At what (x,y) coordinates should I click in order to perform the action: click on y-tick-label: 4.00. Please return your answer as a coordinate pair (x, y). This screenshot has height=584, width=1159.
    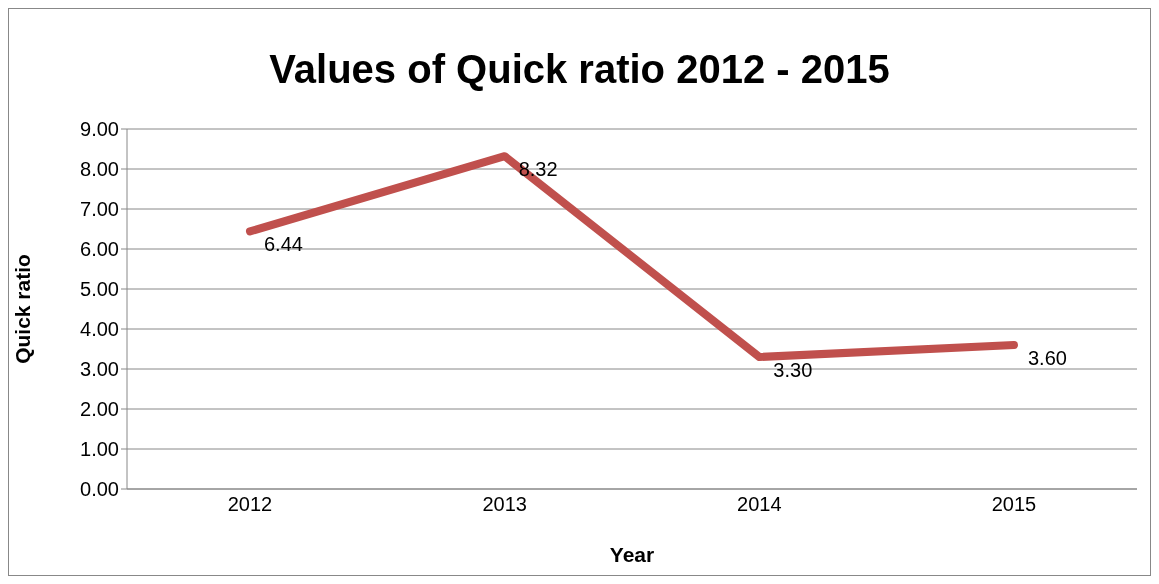
    Looking at the image, I should click on (99, 329).